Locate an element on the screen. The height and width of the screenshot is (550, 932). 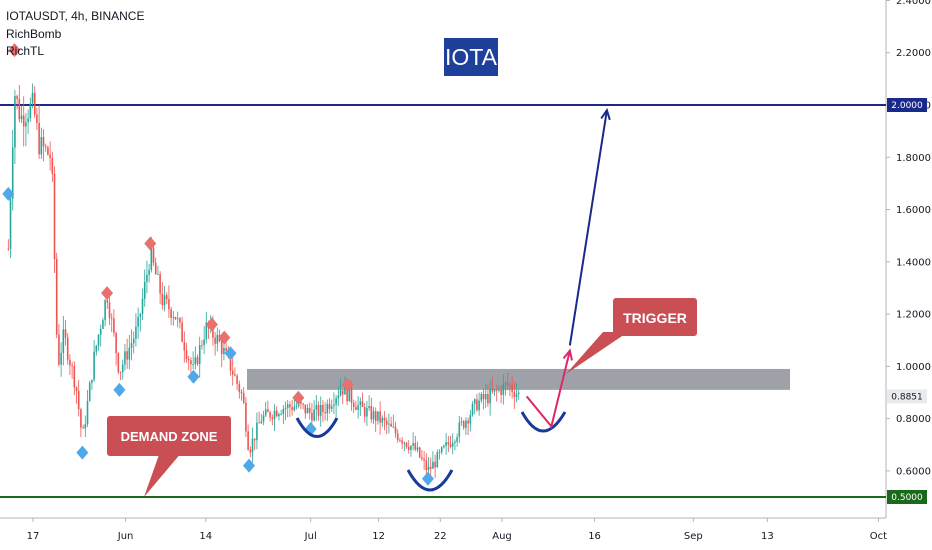
projection-path-breakout is located at coordinates (588, 228).